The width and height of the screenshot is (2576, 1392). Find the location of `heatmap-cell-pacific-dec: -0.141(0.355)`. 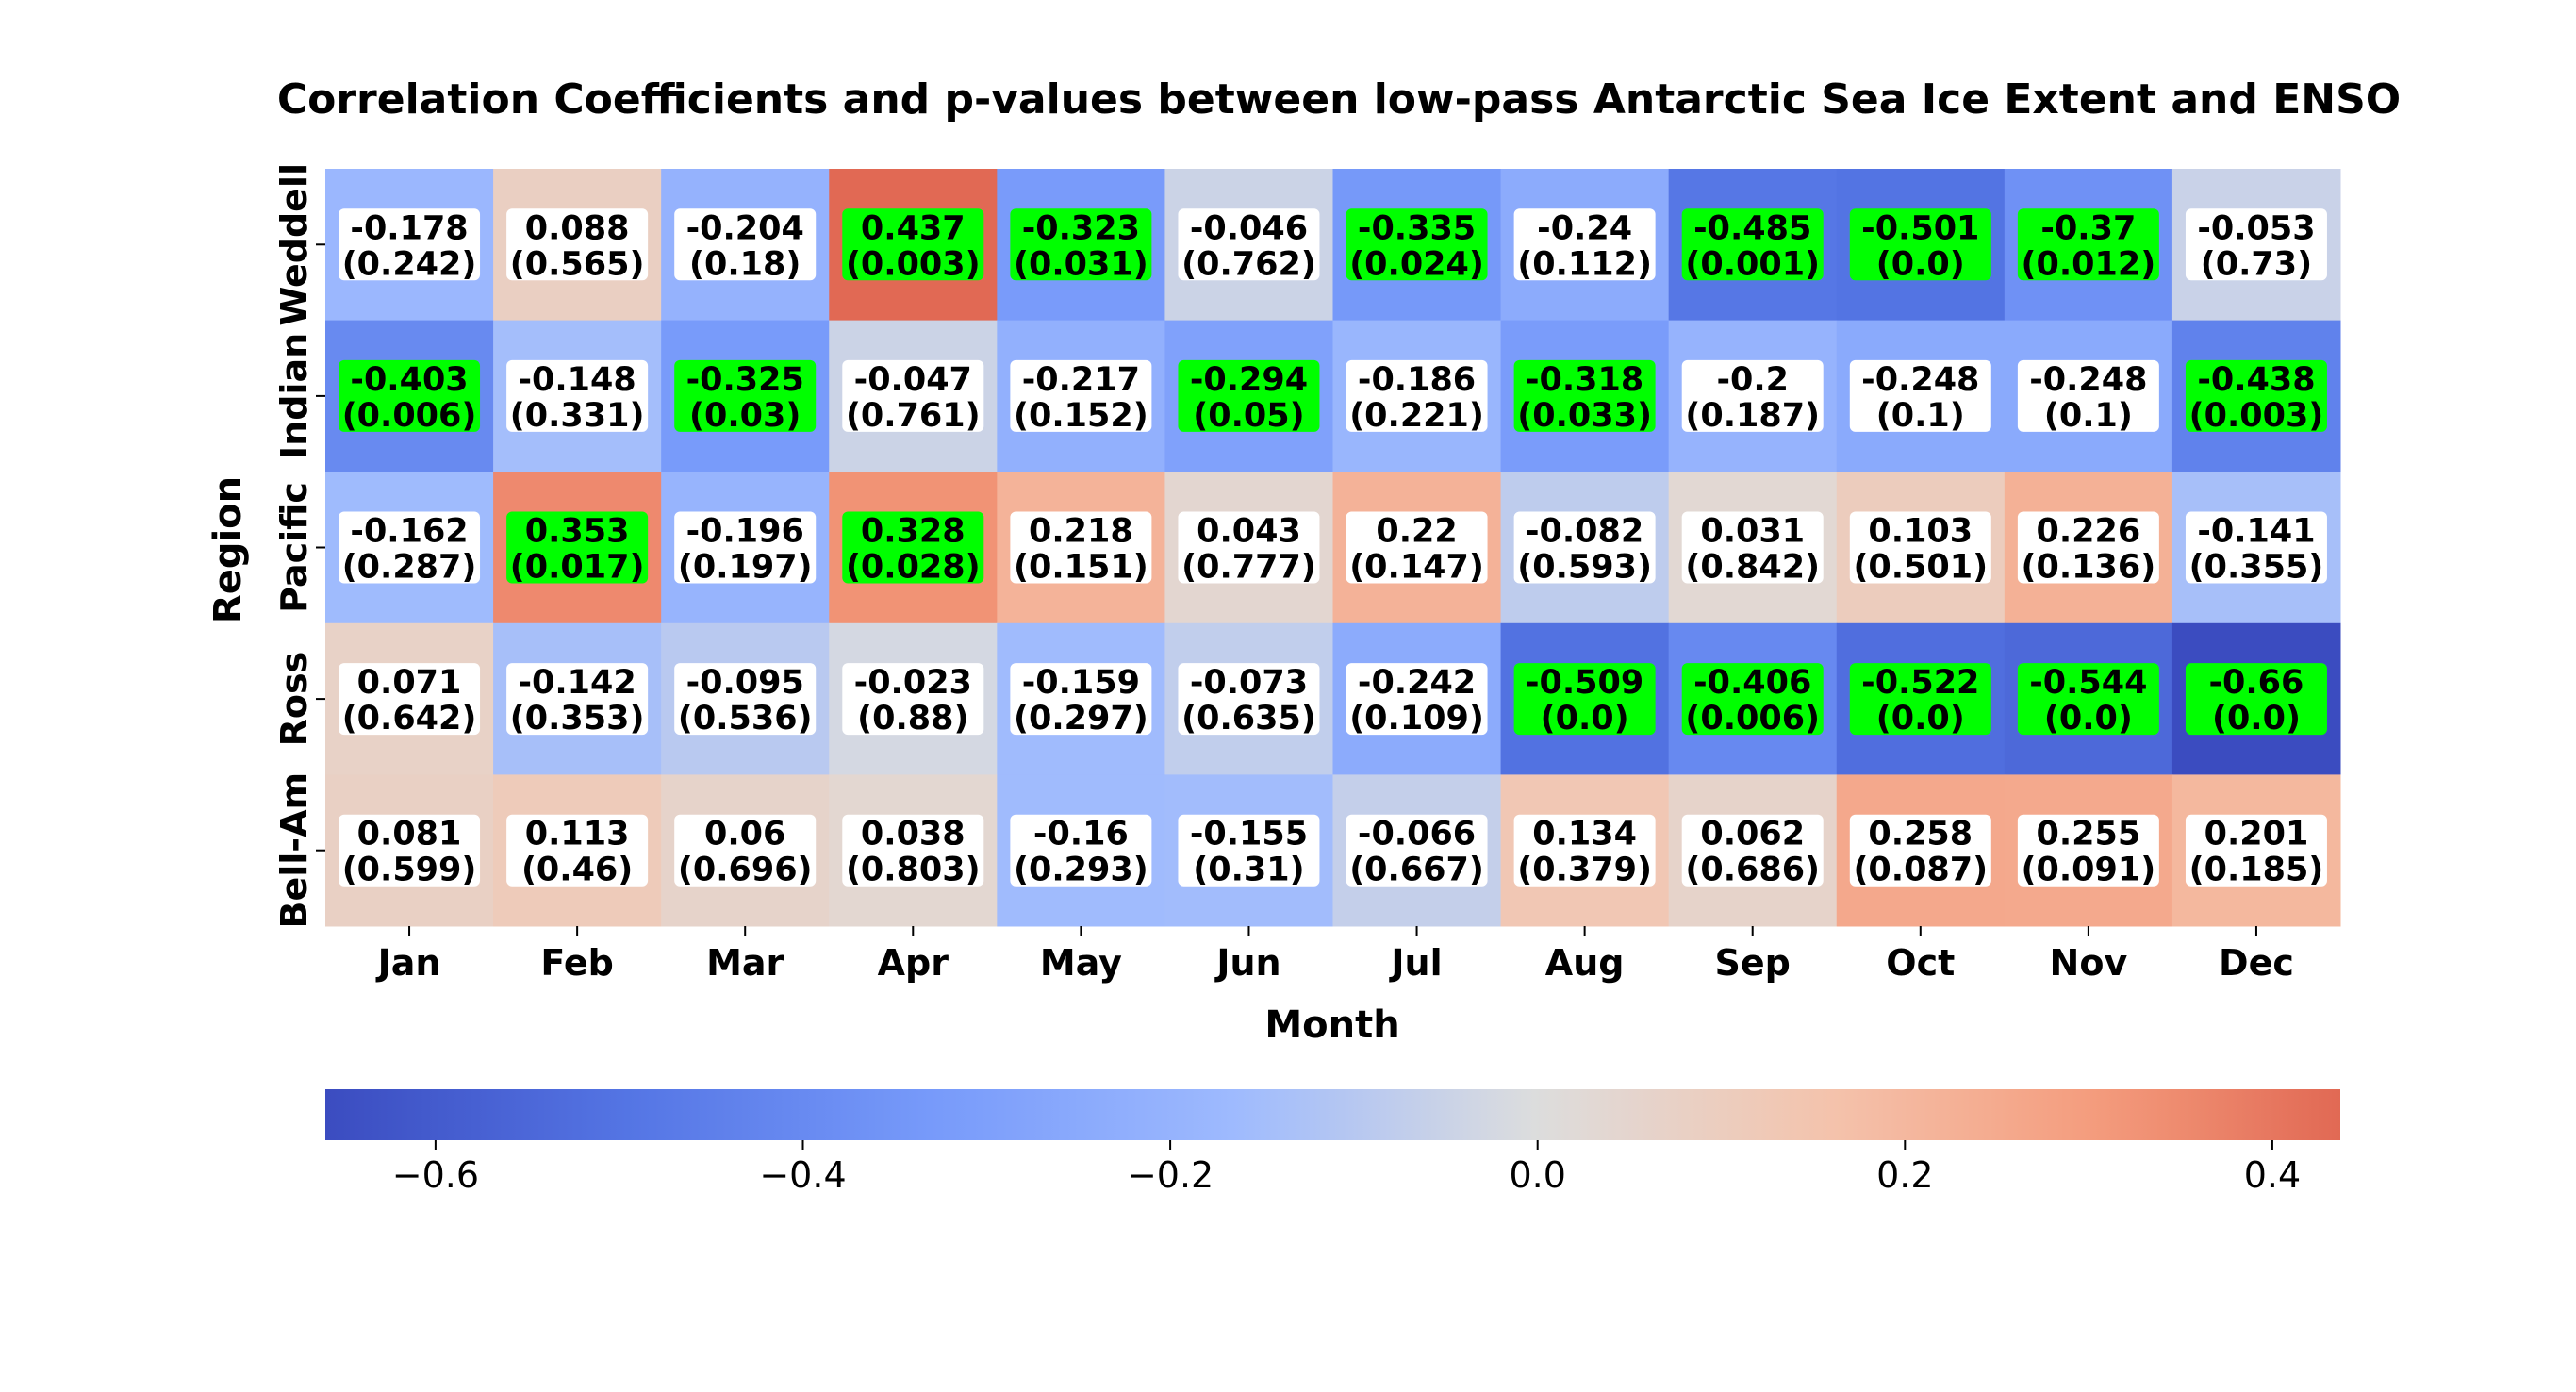

heatmap-cell-pacific-dec: -0.141(0.355) is located at coordinates (2256, 548).